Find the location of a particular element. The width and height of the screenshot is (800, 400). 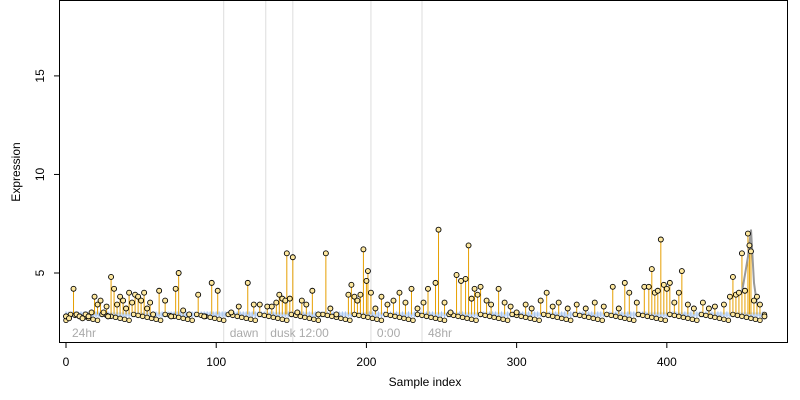

x-tick-label: 100 is located at coordinates (216, 362).